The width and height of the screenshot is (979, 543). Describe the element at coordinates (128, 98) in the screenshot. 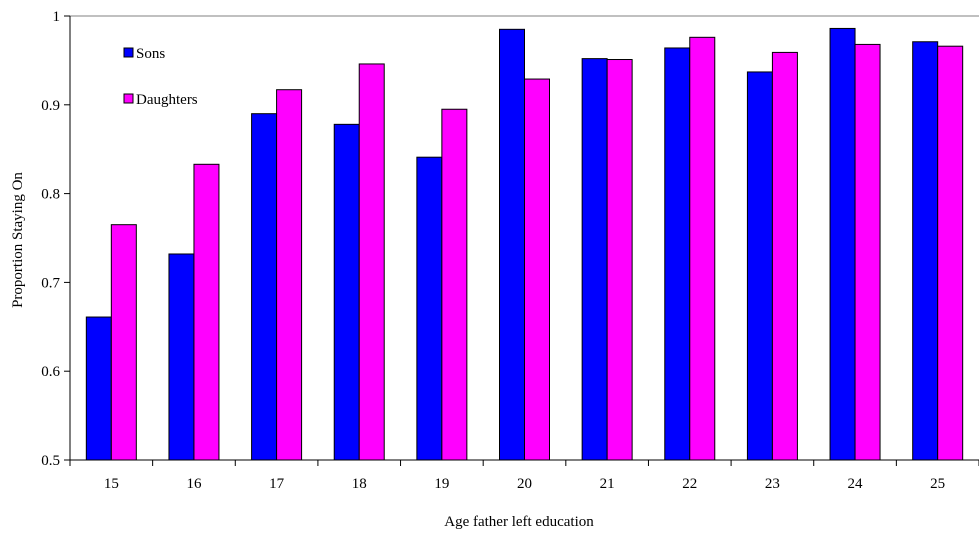

I see `legend-swatch-daughters` at that location.